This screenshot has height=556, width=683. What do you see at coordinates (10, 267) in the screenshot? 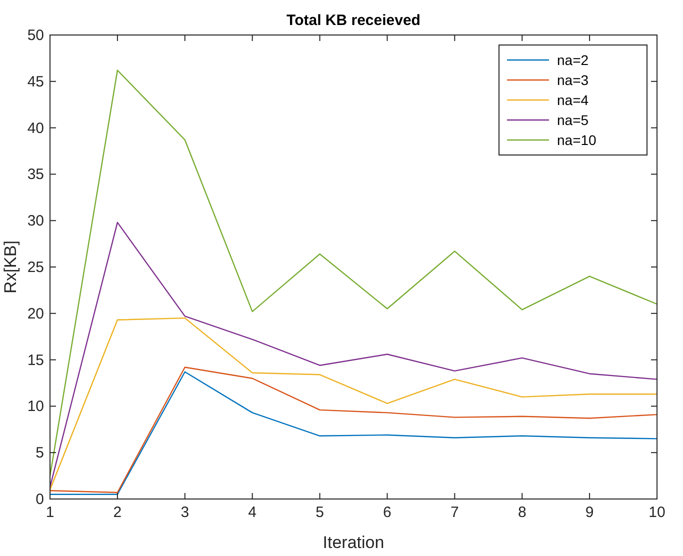
I see `y-axis-title: Rx[KB]` at bounding box center [10, 267].